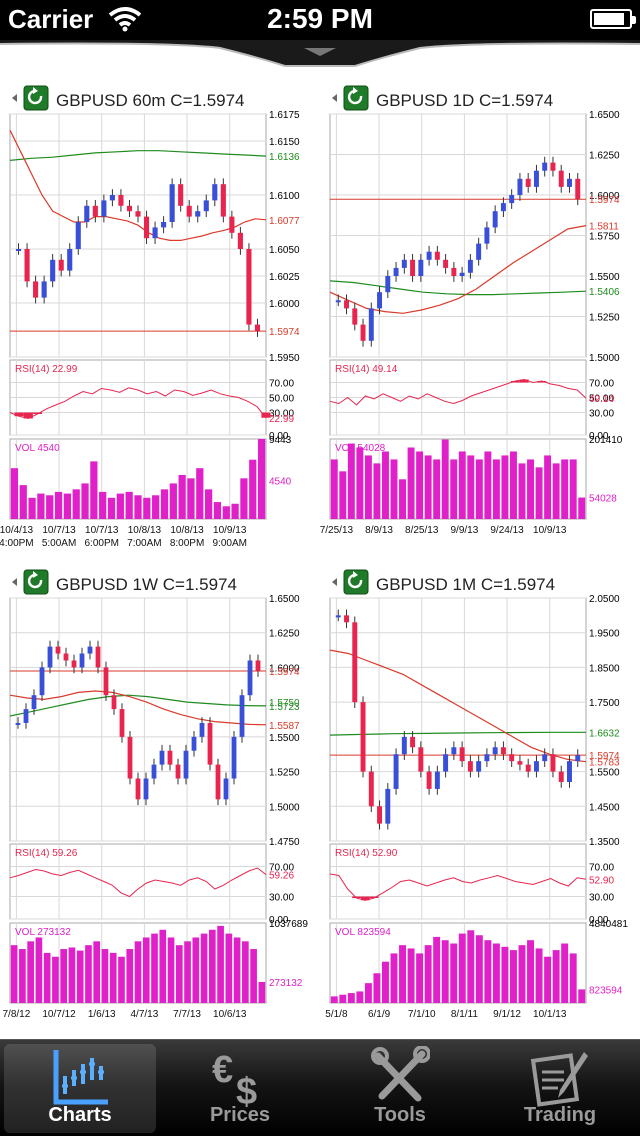  Describe the element at coordinates (604, 703) in the screenshot. I see `price-tick-label: 1.7500` at that location.